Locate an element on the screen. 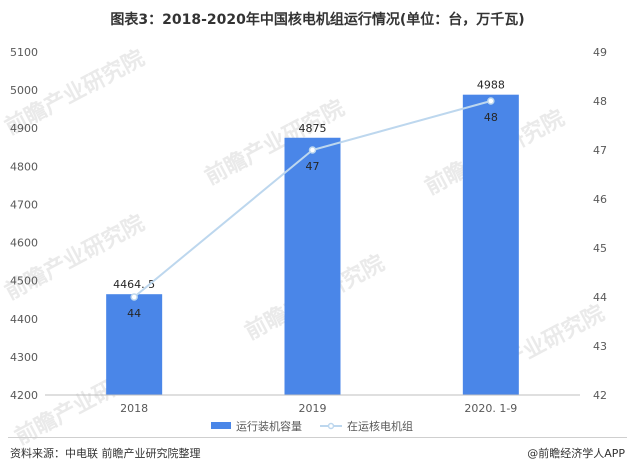  bar-data-label: 4988 is located at coordinates (491, 85).